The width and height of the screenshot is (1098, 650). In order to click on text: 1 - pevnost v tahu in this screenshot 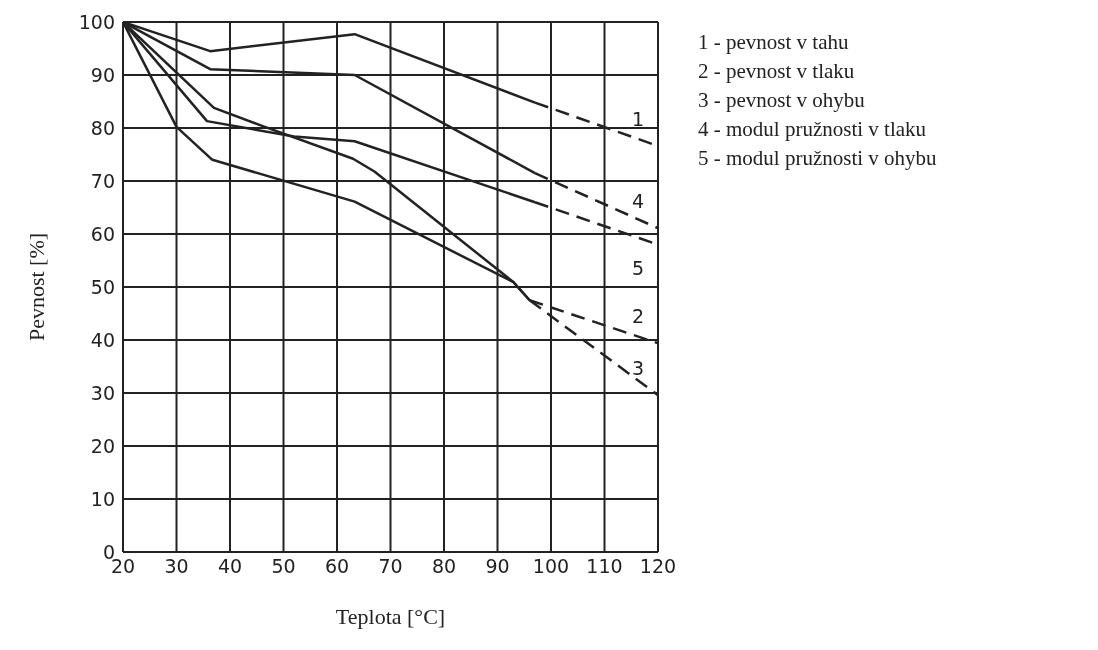, I will do `click(774, 42)`.